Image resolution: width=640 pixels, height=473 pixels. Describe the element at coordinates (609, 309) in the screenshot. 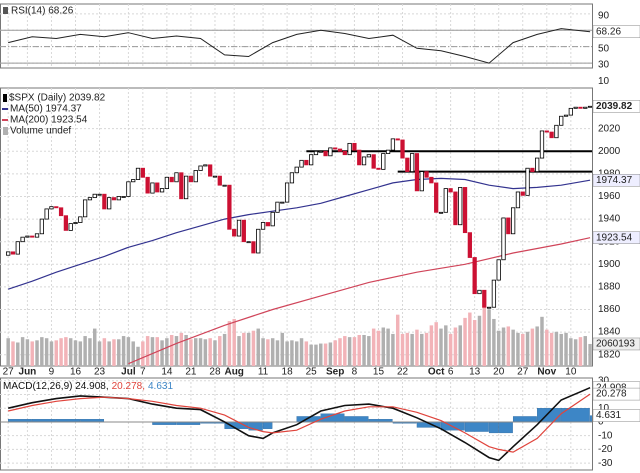

I see `y-tick-label: 1860` at that location.